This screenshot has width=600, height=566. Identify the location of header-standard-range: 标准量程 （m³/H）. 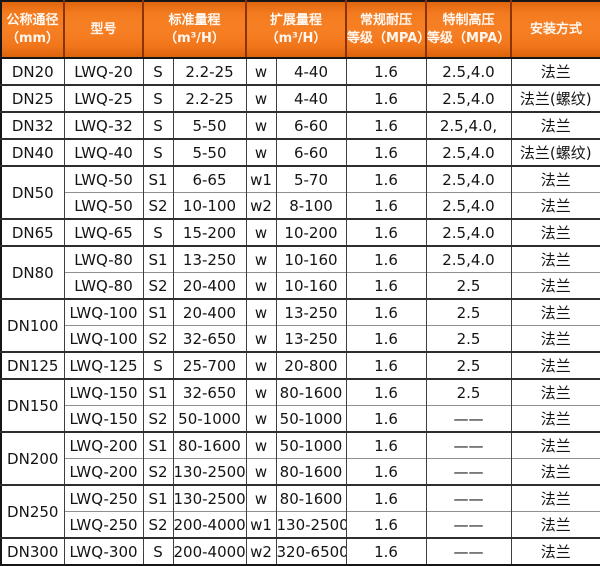
(194, 30).